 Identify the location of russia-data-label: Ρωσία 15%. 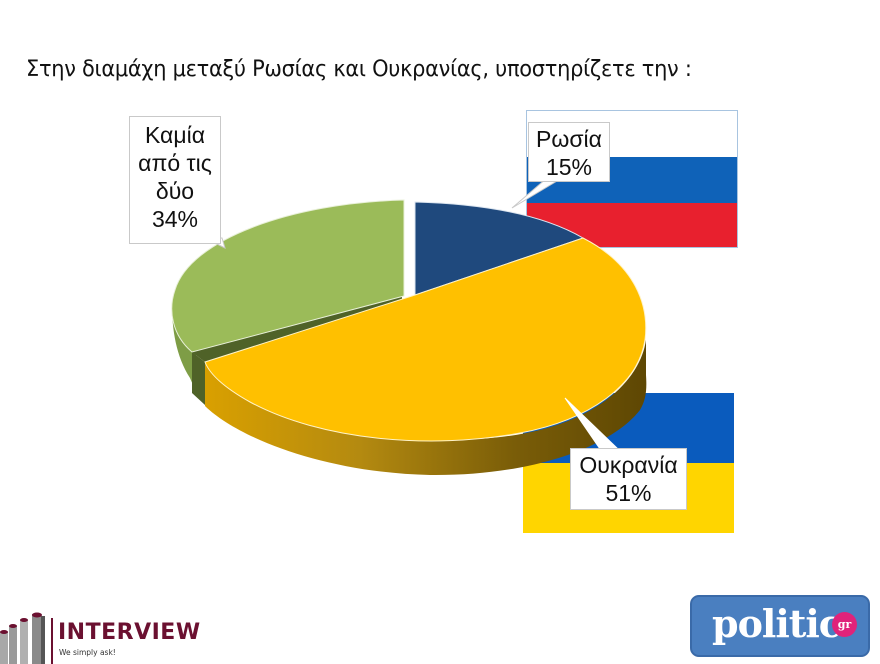
(569, 152).